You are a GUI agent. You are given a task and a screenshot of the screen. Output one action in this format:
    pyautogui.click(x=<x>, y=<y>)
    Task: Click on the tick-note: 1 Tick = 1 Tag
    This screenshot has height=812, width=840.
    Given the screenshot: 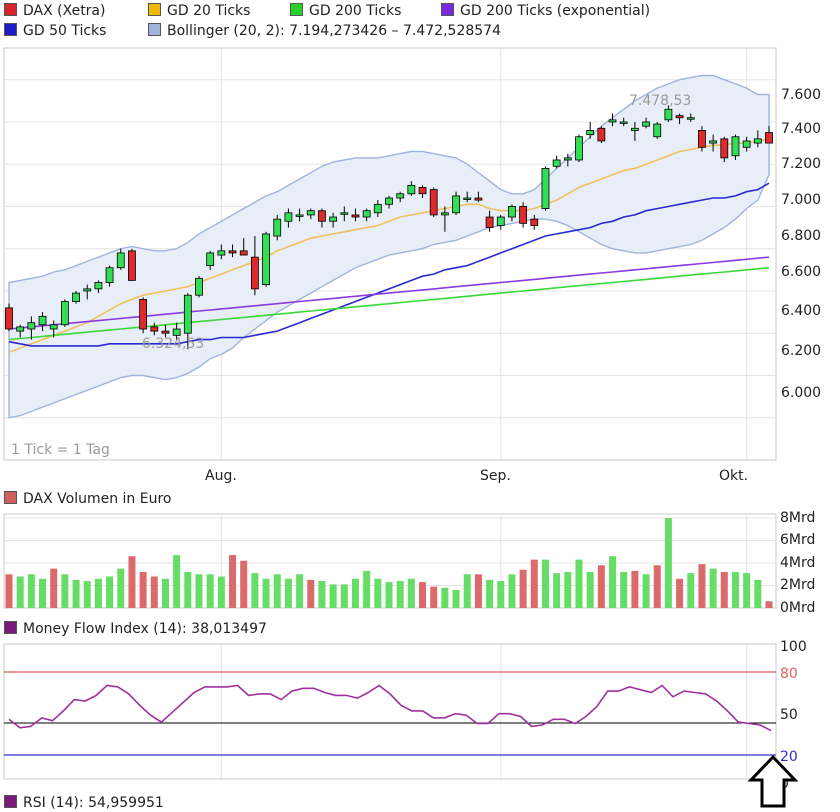 What is the action you would take?
    pyautogui.click(x=60, y=450)
    